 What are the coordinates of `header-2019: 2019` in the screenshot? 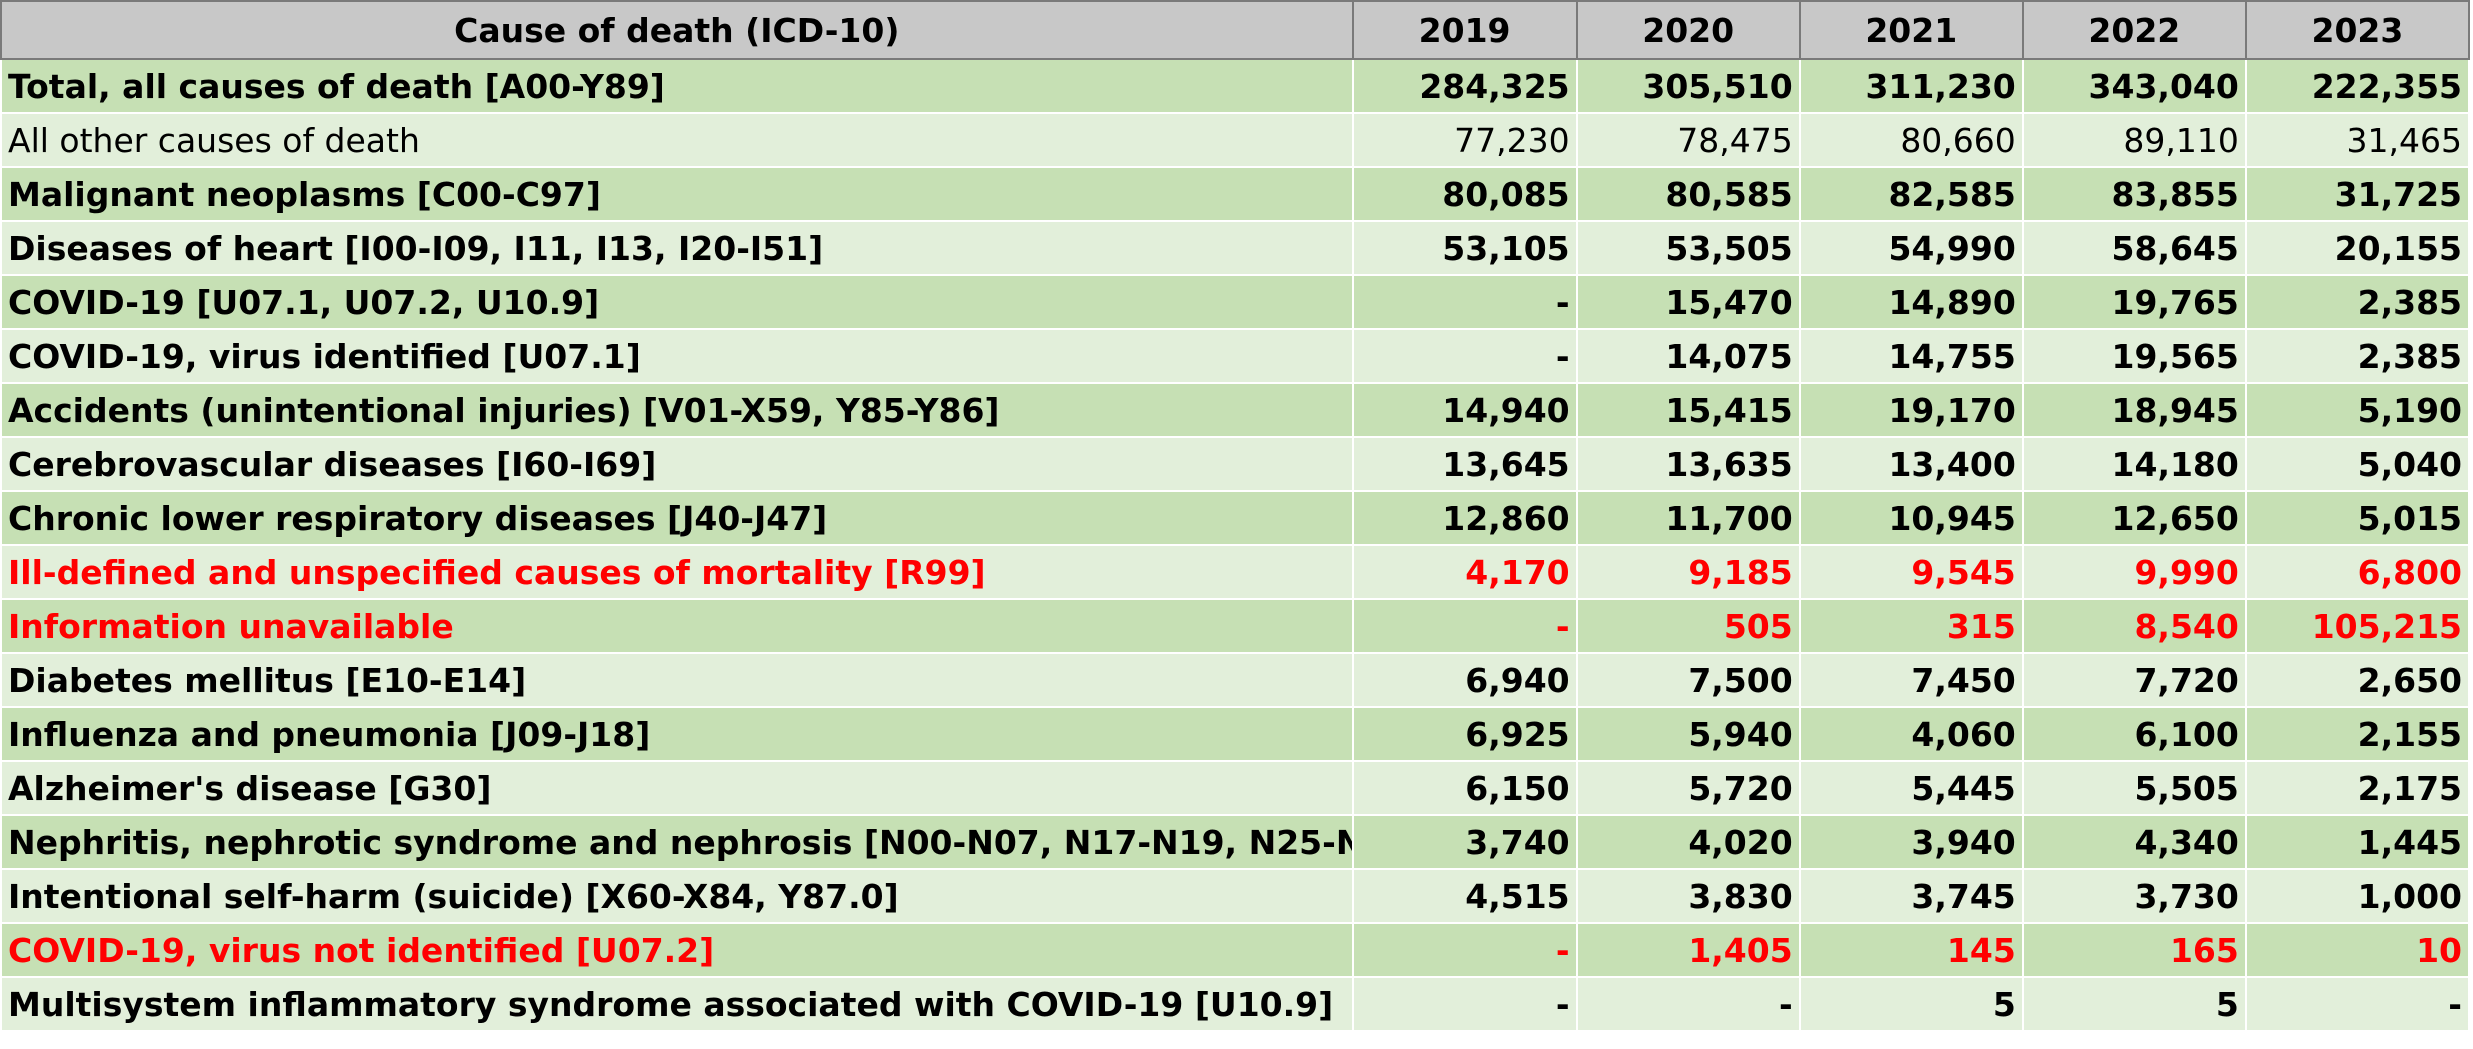 It's located at (1464, 30).